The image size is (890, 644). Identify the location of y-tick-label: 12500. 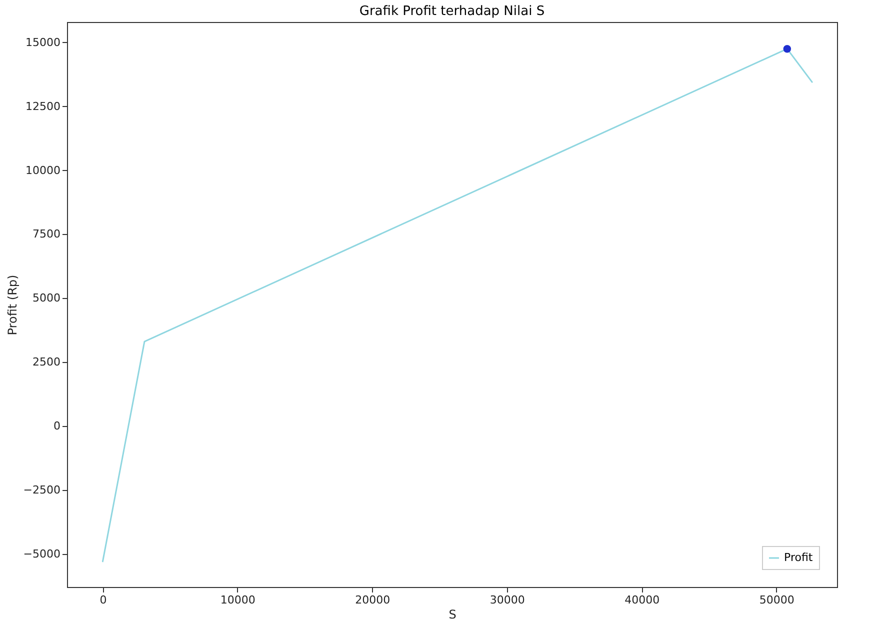
(43, 106).